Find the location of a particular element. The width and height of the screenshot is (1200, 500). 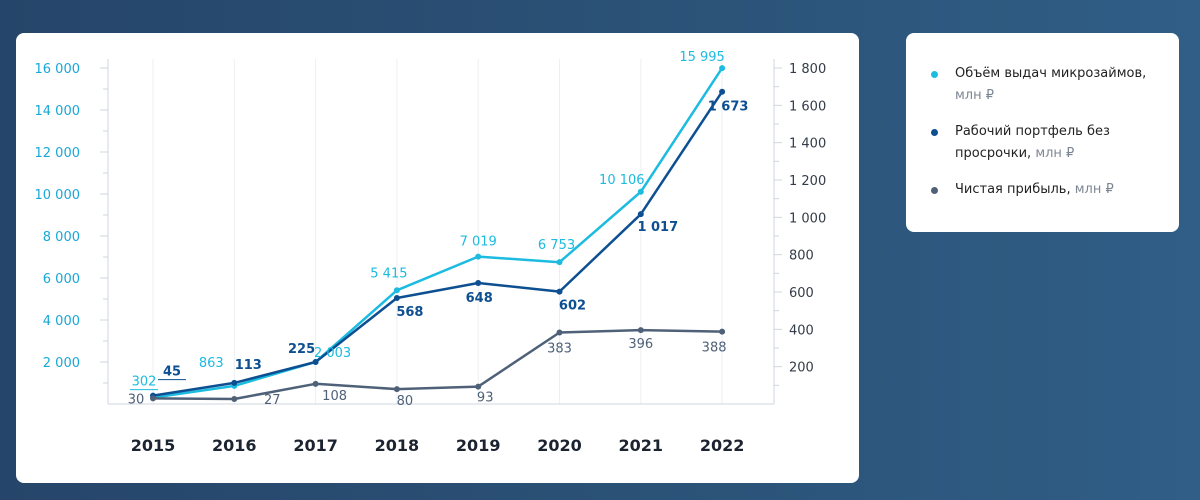

data-point-2-2021 is located at coordinates (640, 330).